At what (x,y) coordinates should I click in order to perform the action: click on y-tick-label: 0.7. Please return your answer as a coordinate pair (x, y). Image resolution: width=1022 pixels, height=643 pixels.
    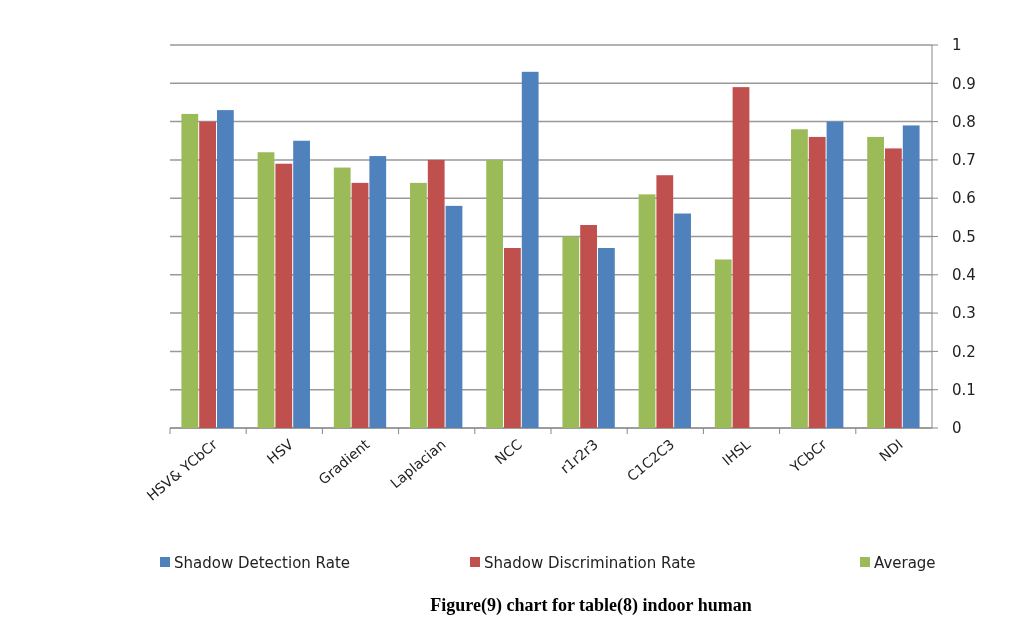
    Looking at the image, I should click on (964, 160).